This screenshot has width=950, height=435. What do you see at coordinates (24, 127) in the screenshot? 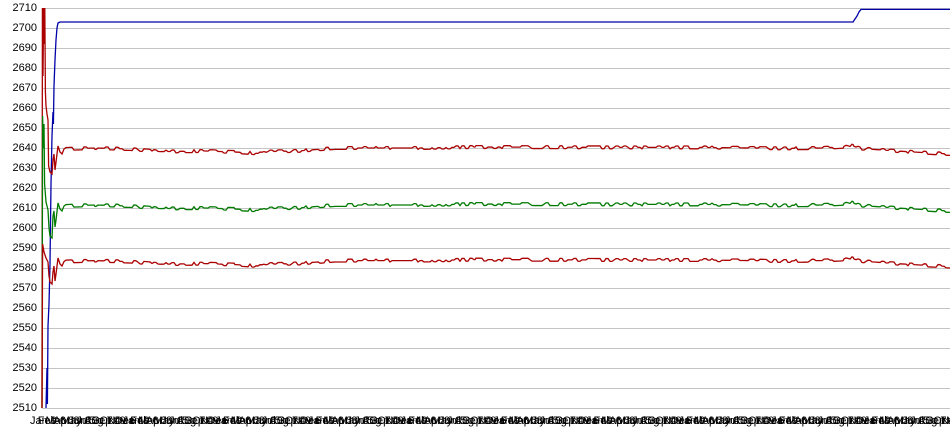
I see `y-axis-tick-label: 2650` at bounding box center [24, 127].